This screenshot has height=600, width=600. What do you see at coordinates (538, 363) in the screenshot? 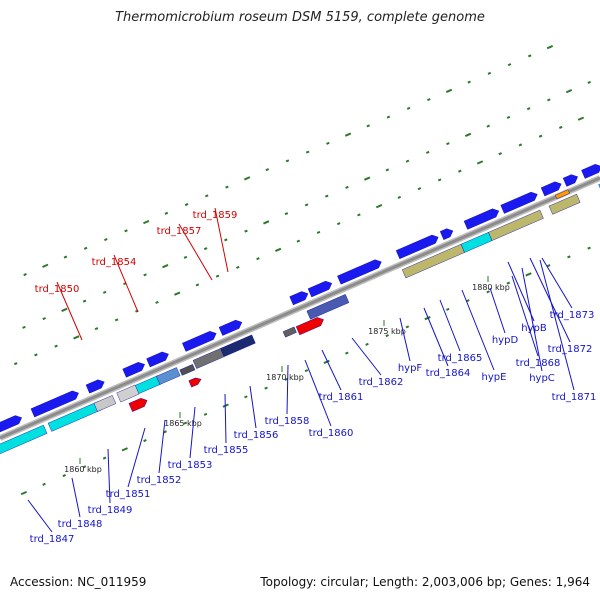
I see `gene-label: trd_1868` at bounding box center [538, 363].